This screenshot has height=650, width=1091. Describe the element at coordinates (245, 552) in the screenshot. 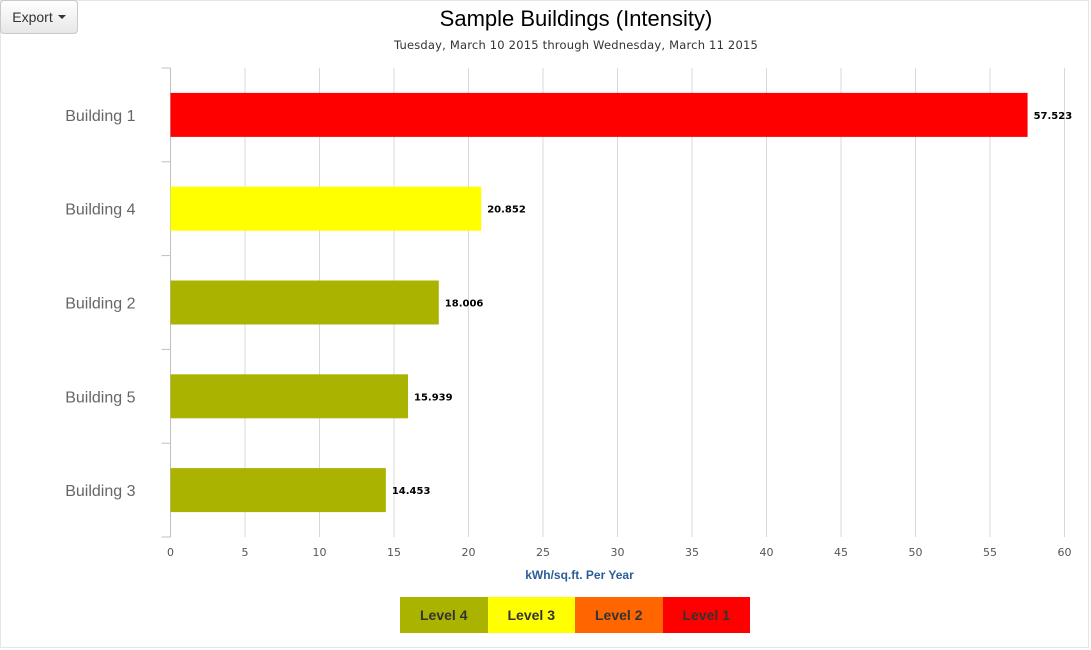

I see `x-tick-label: 5` at that location.